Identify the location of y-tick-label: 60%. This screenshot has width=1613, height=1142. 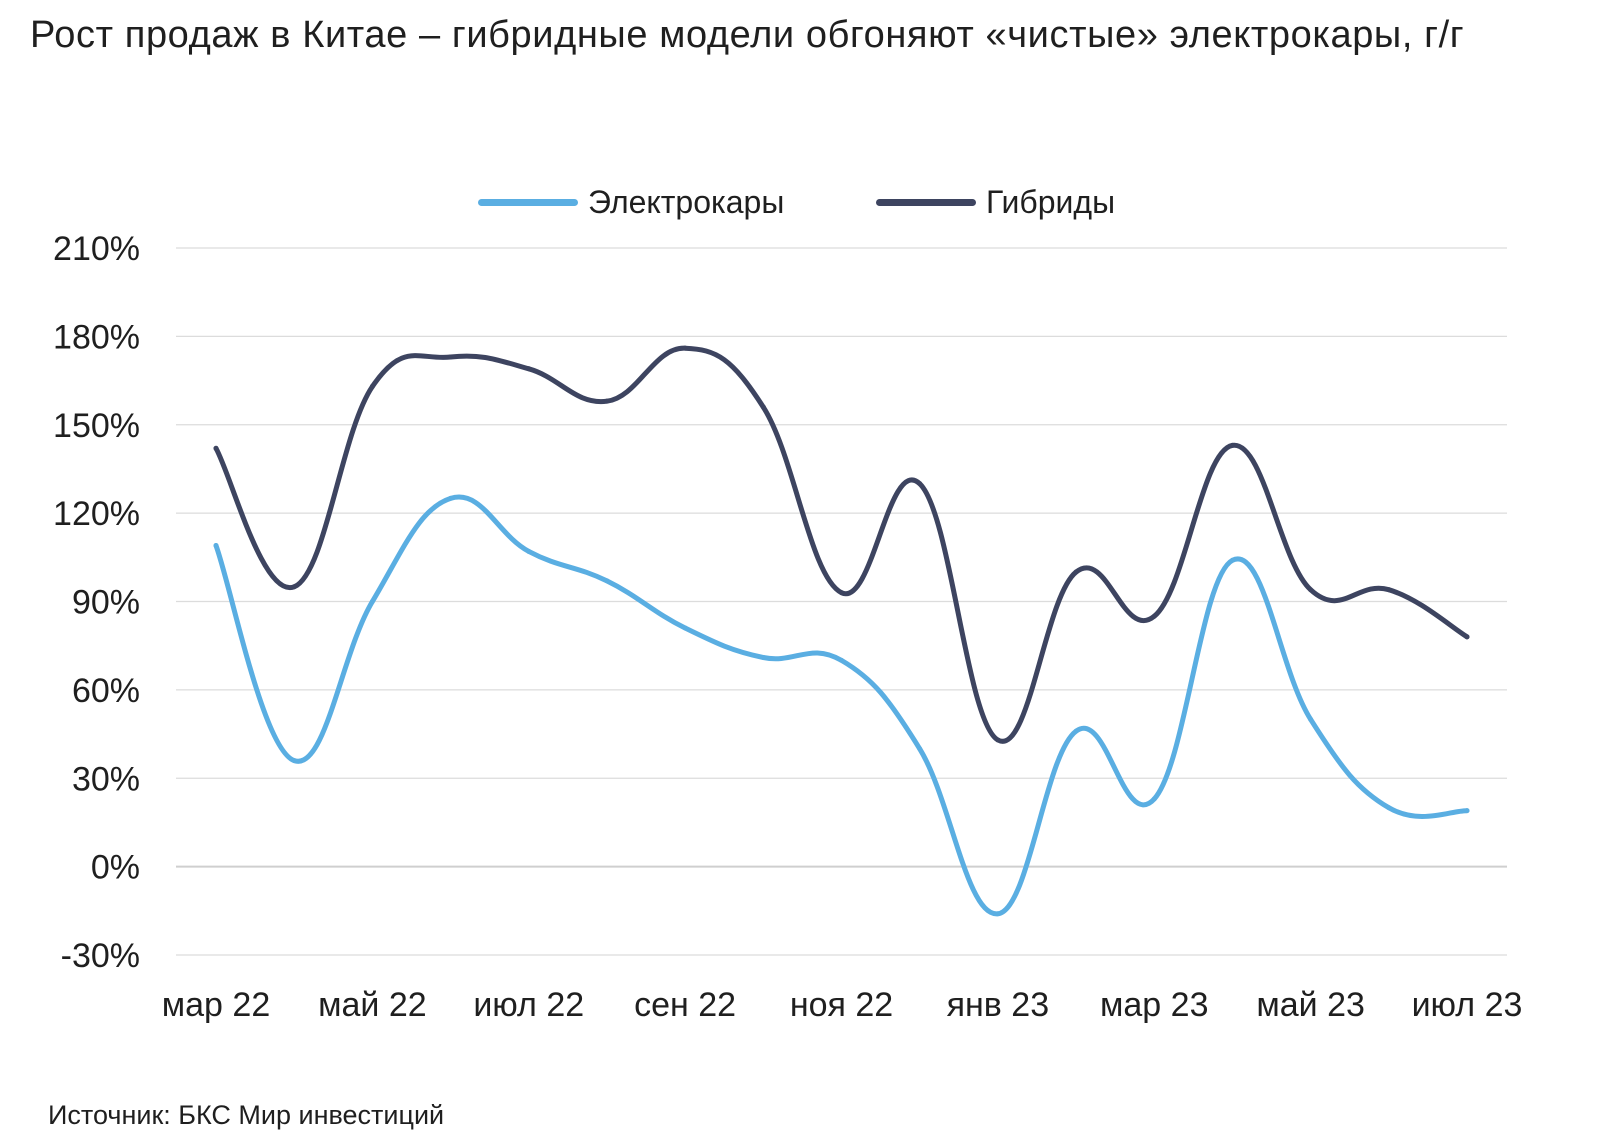
(106, 691).